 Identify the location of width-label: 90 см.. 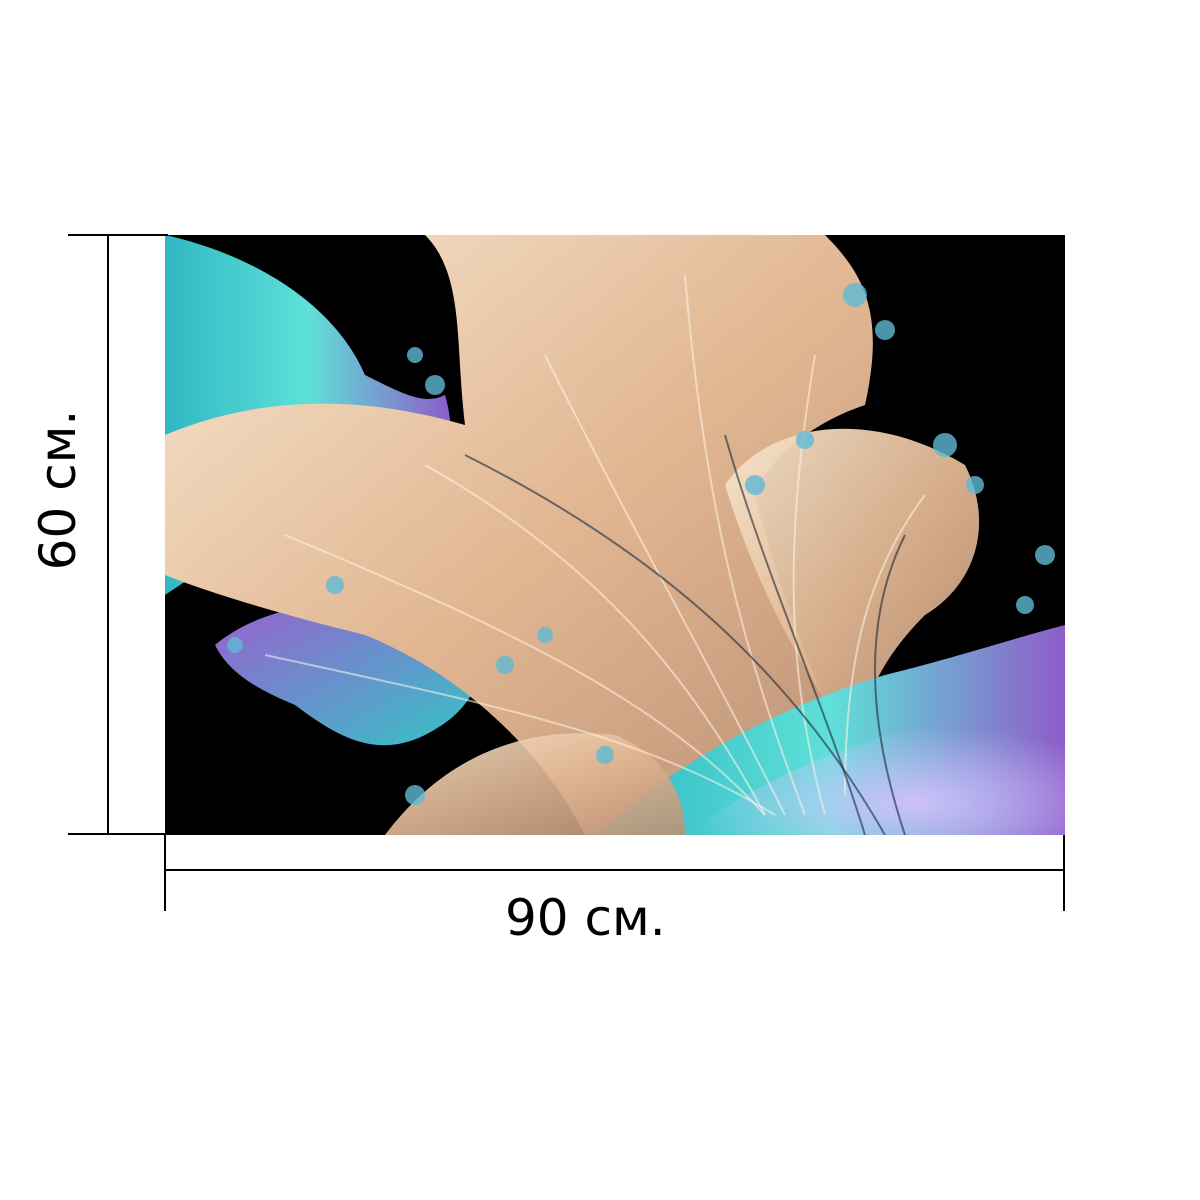
(585, 918).